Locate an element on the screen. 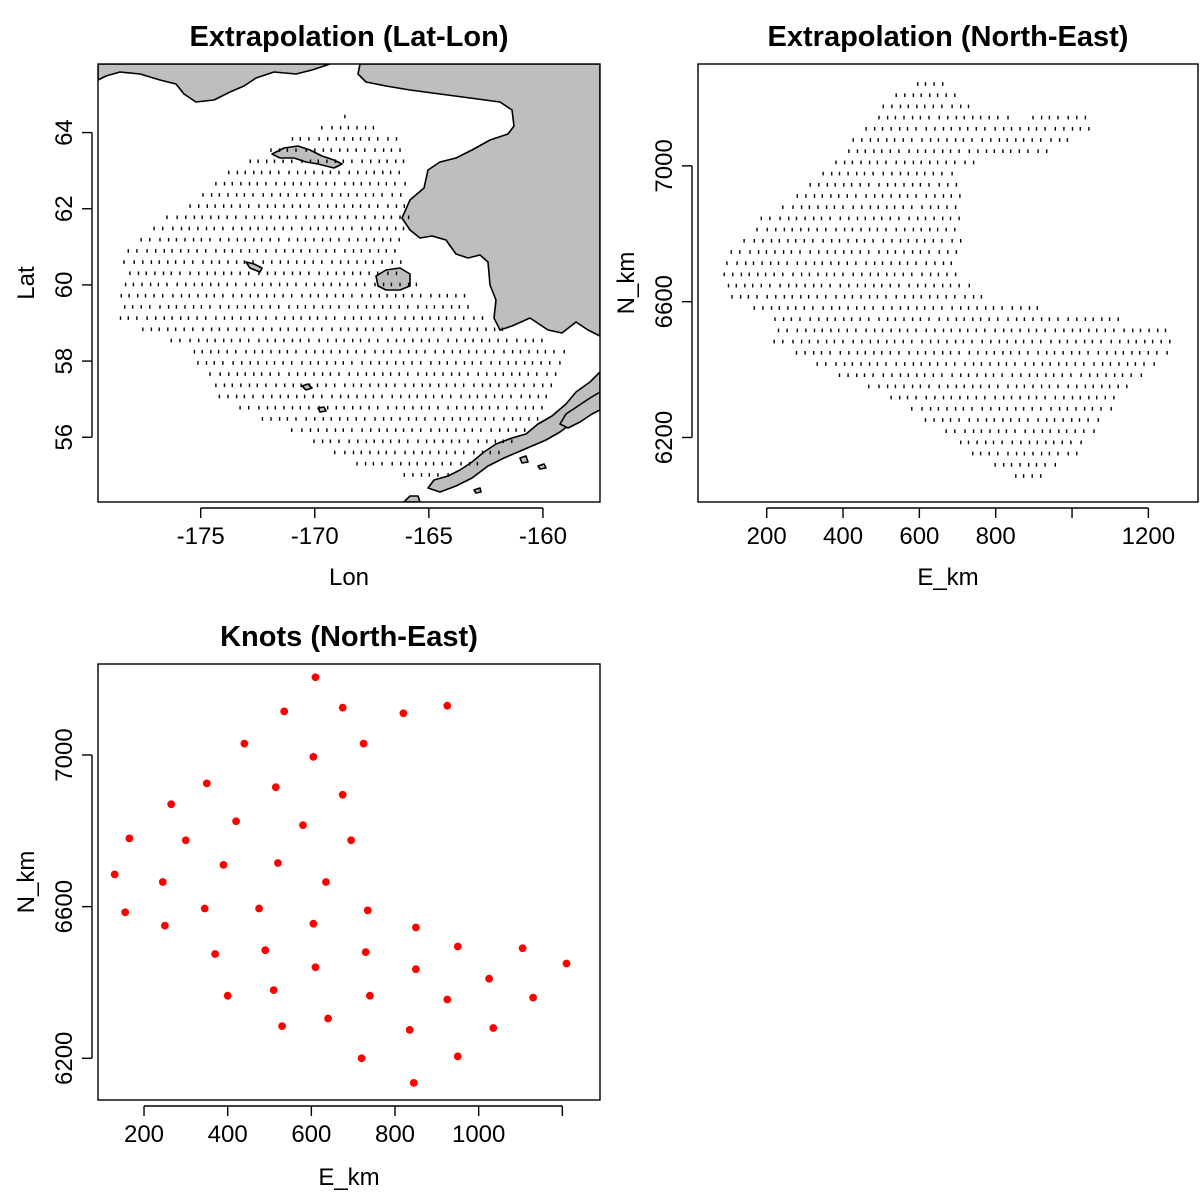 The height and width of the screenshot is (1200, 1200). y-axis-label-latlon: Lat is located at coordinates (26, 283).